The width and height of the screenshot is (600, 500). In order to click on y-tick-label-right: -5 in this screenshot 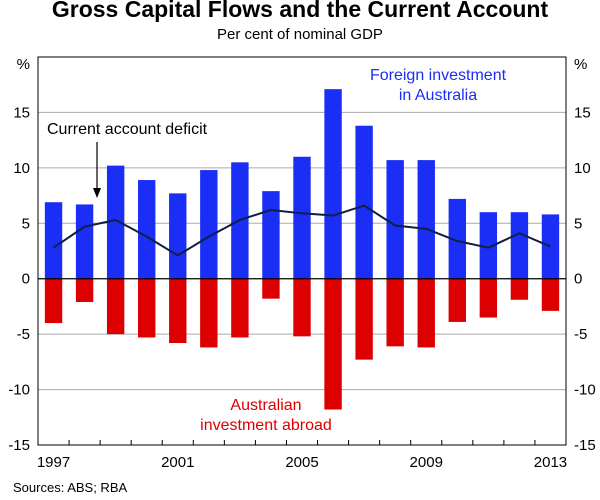, I will do `click(580, 334)`.